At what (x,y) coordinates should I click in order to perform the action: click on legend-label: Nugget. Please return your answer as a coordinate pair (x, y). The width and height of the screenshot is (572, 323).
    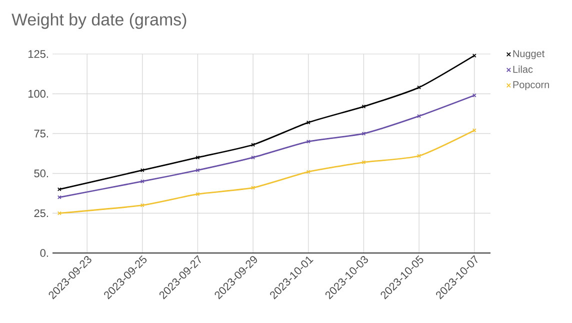
    Looking at the image, I should click on (529, 55).